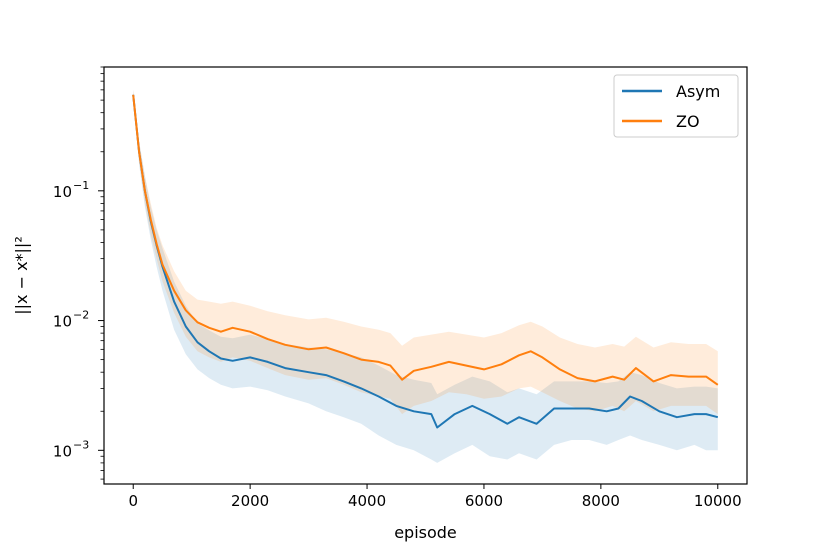 This screenshot has width=830, height=554. What do you see at coordinates (688, 121) in the screenshot?
I see `legend-label-zo: ZO` at bounding box center [688, 121].